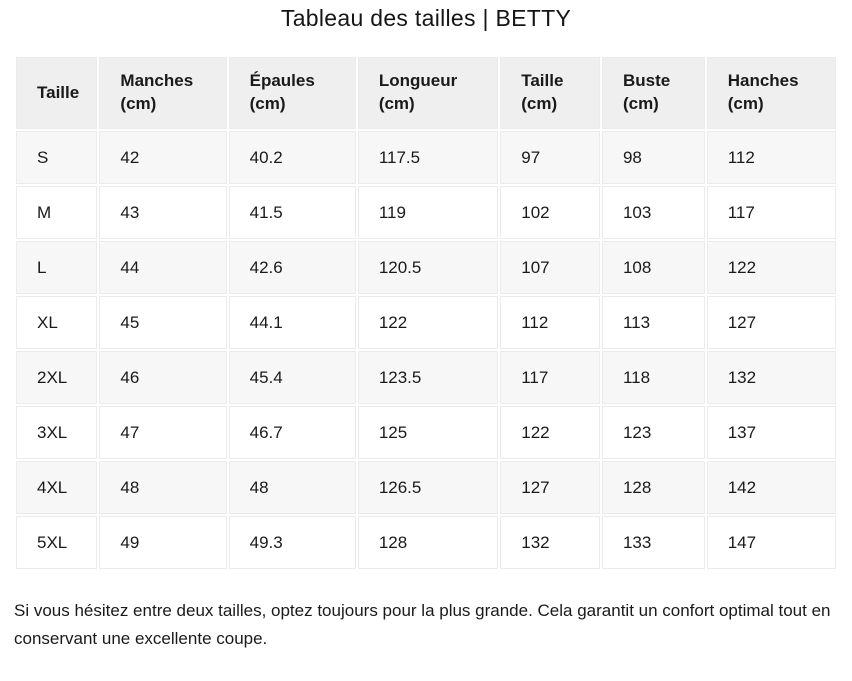 The width and height of the screenshot is (852, 681). I want to click on size-cell: 45, so click(163, 322).